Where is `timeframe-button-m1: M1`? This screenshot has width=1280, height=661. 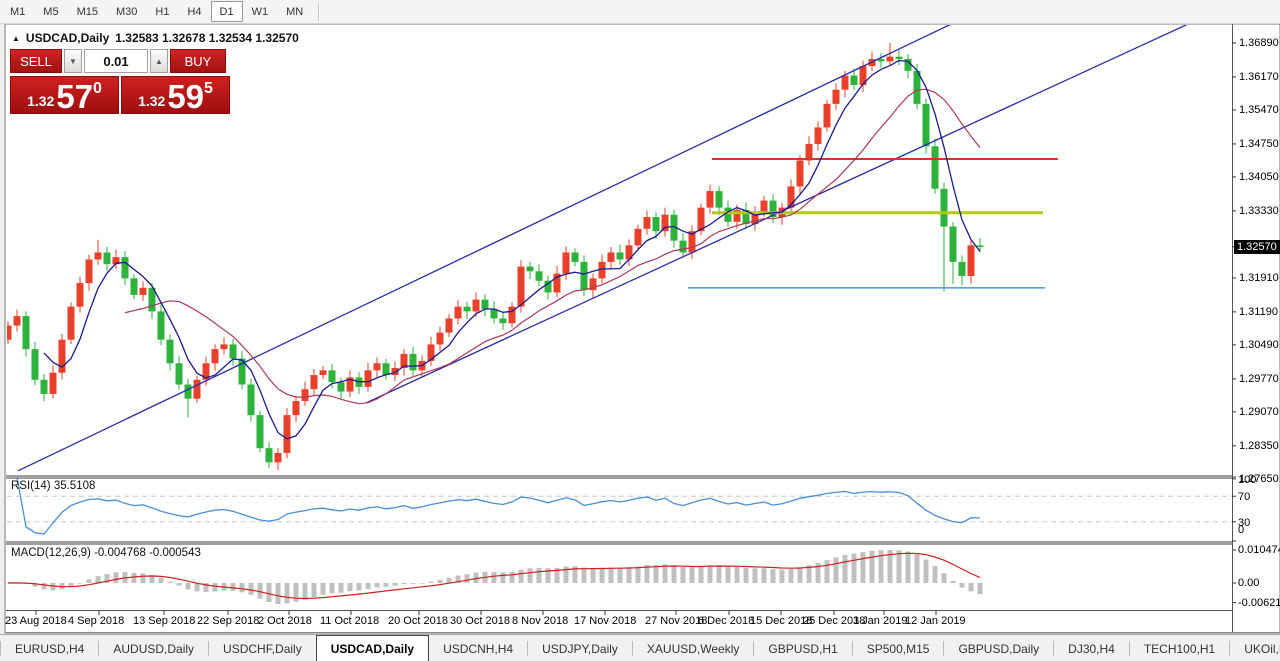
timeframe-button-m1: M1 is located at coordinates (18, 11).